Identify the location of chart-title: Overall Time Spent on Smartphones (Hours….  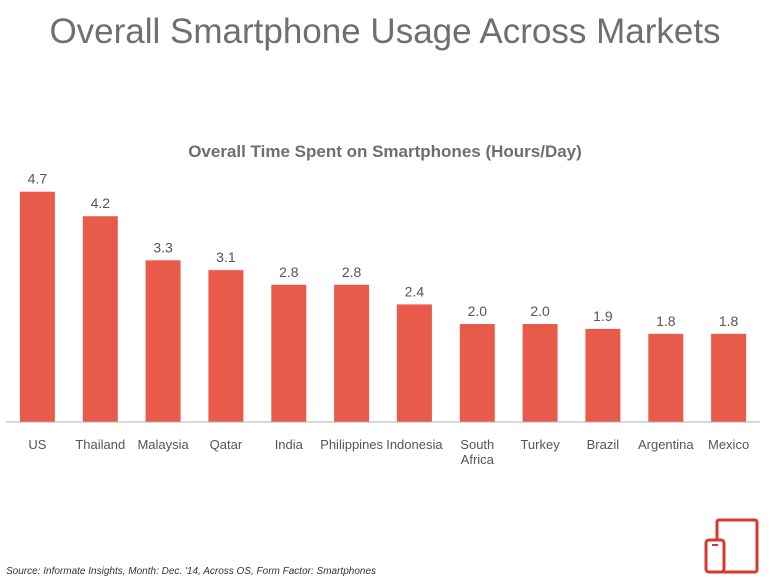
(385, 151).